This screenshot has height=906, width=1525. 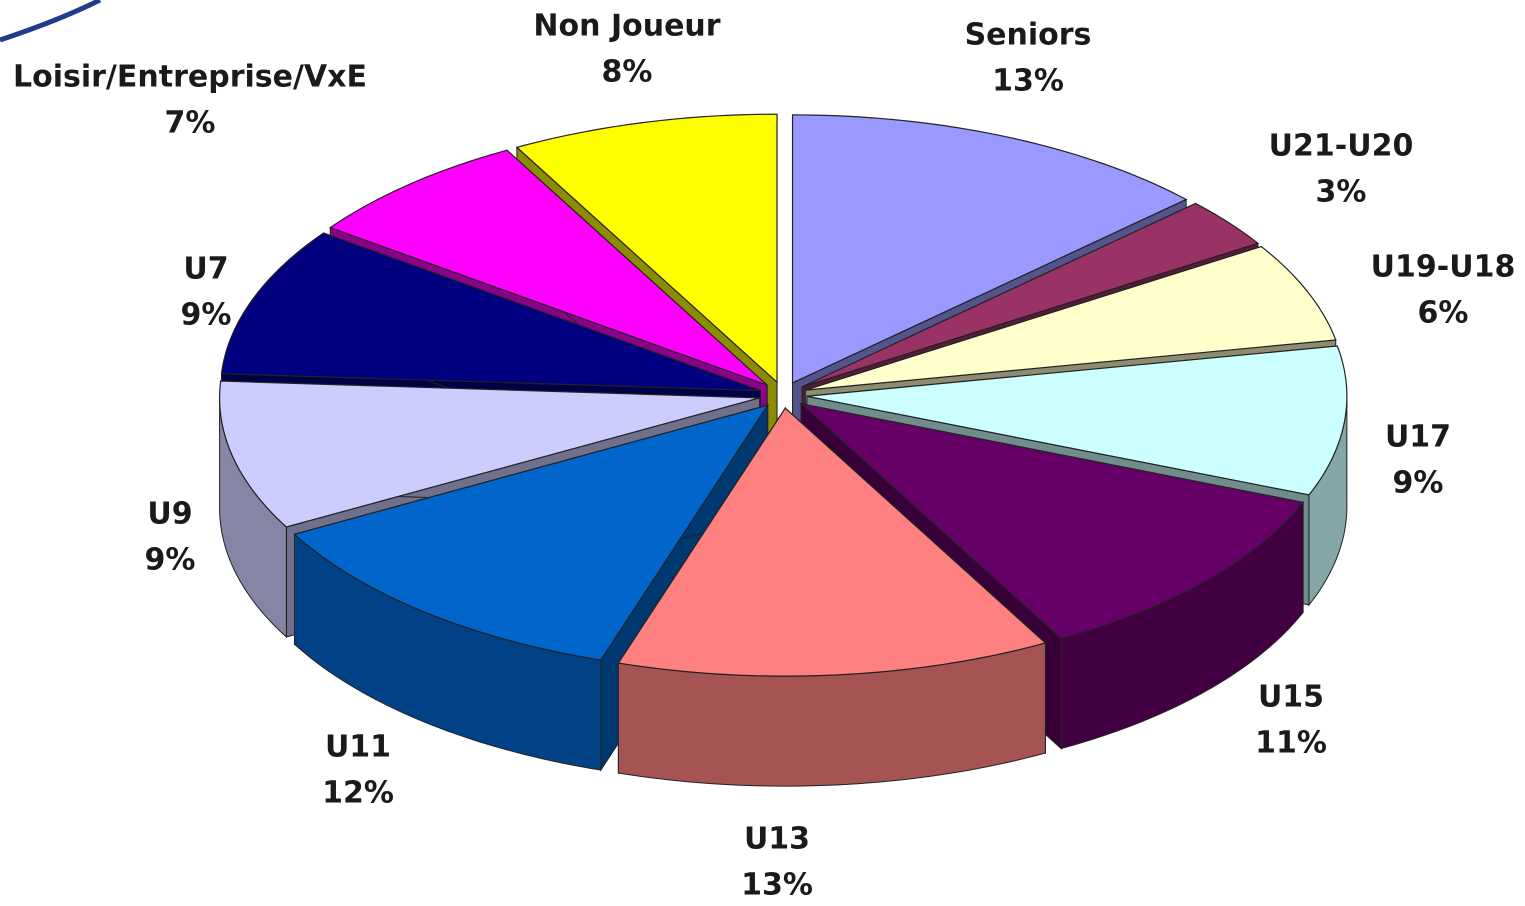 I want to click on slice-label: U15, so click(x=1291, y=697).